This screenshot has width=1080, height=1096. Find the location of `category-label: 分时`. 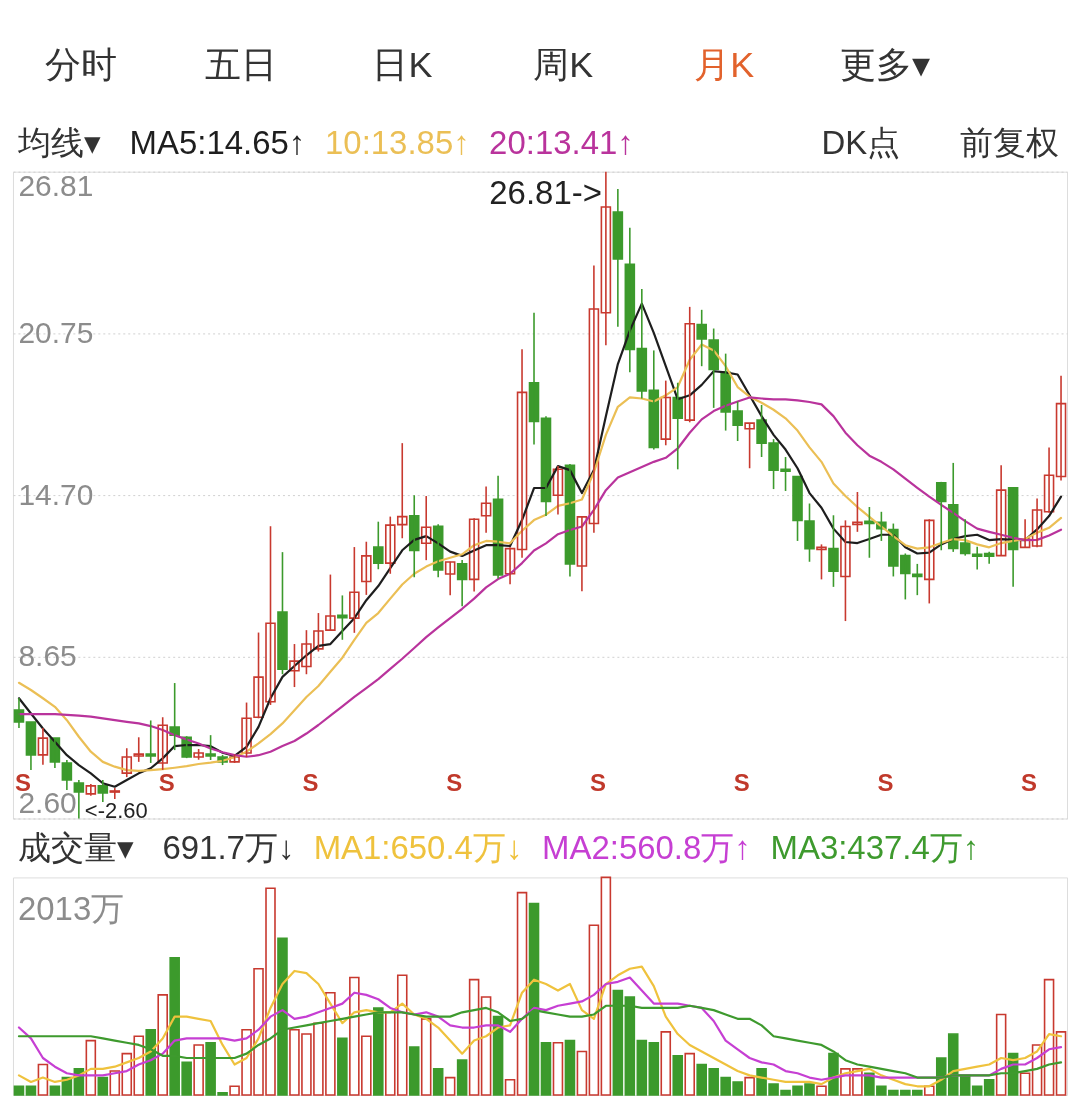

category-label: 分时 is located at coordinates (80, 64).